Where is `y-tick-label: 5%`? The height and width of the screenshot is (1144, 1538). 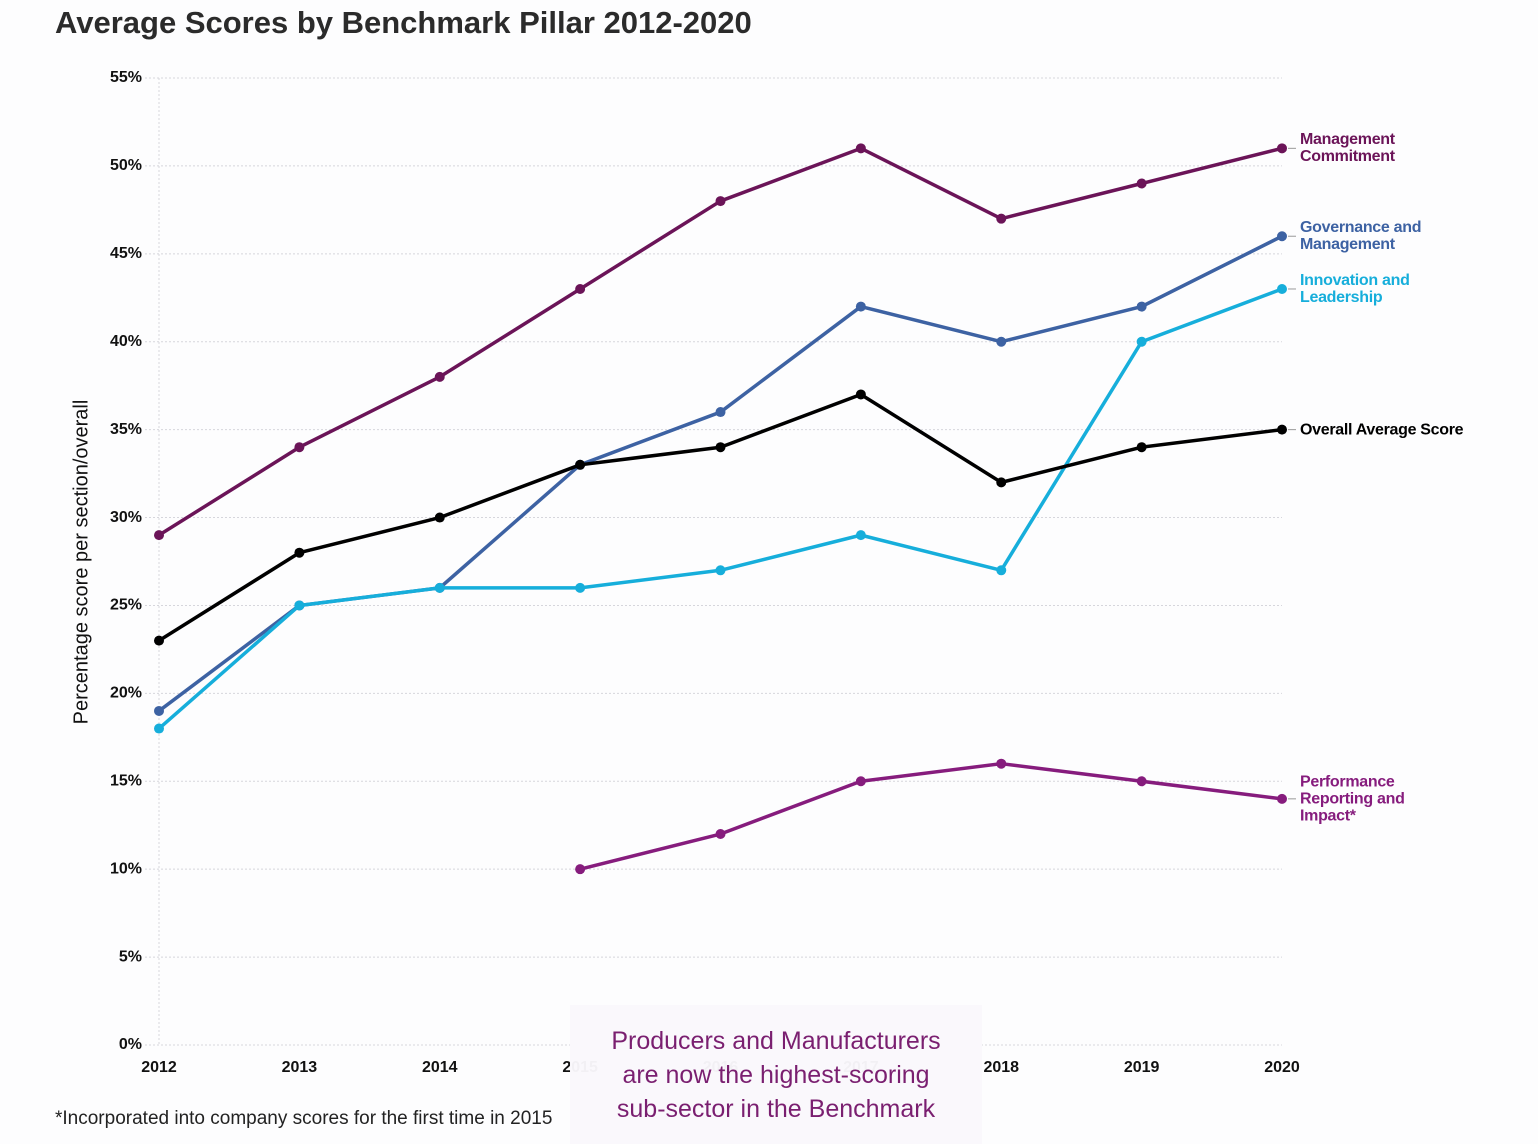
y-tick-label: 5% is located at coordinates (130, 956).